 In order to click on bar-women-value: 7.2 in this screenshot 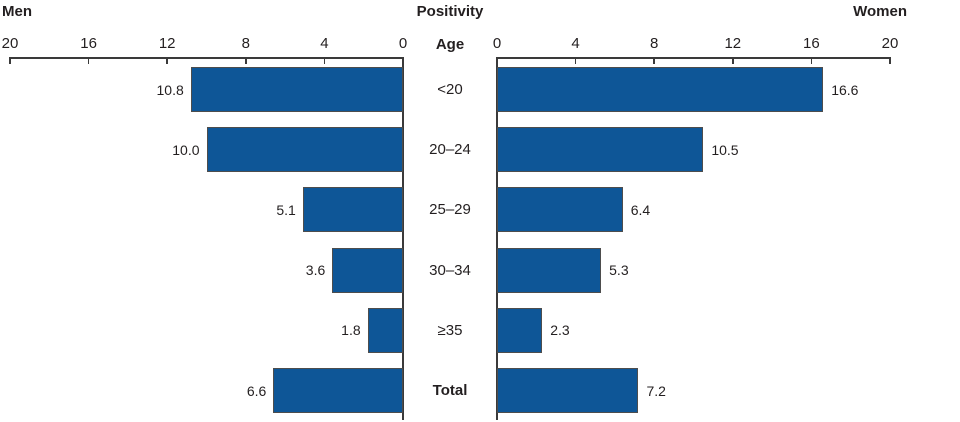, I will do `click(656, 390)`.